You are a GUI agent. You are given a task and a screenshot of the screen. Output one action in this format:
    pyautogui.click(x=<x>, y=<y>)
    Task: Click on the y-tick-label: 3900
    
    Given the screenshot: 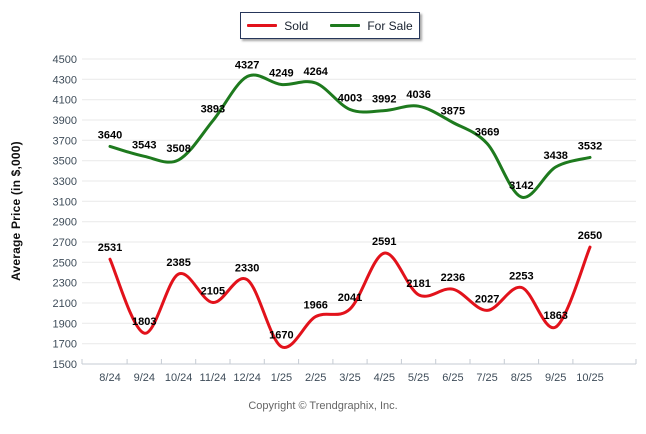 What is the action you would take?
    pyautogui.click(x=65, y=121)
    